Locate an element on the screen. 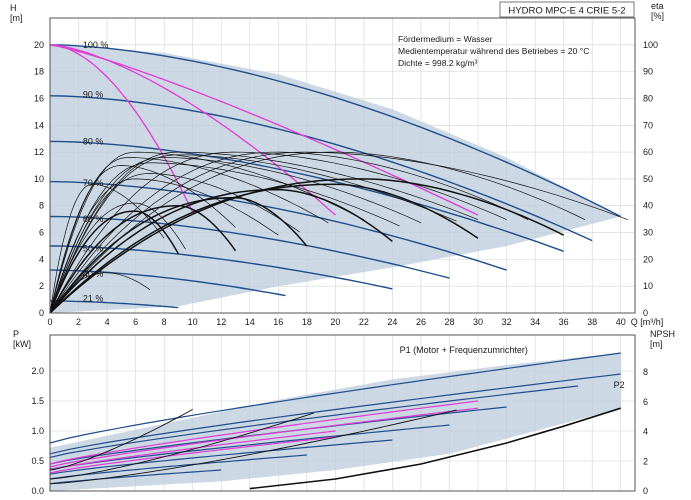  x-tick-label: 32 is located at coordinates (507, 322).